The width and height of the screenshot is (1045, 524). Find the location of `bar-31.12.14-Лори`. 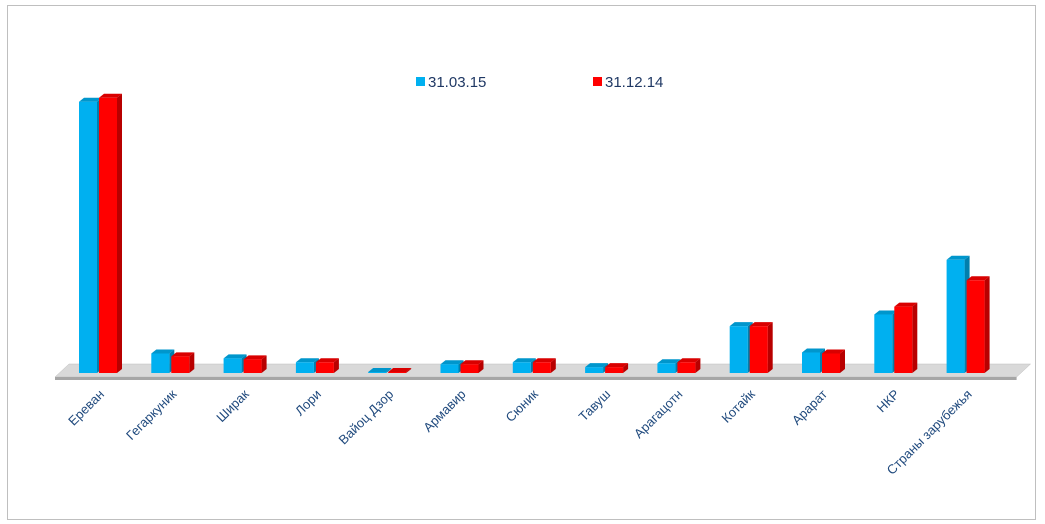

bar-31.12.14-Лори is located at coordinates (327, 365).